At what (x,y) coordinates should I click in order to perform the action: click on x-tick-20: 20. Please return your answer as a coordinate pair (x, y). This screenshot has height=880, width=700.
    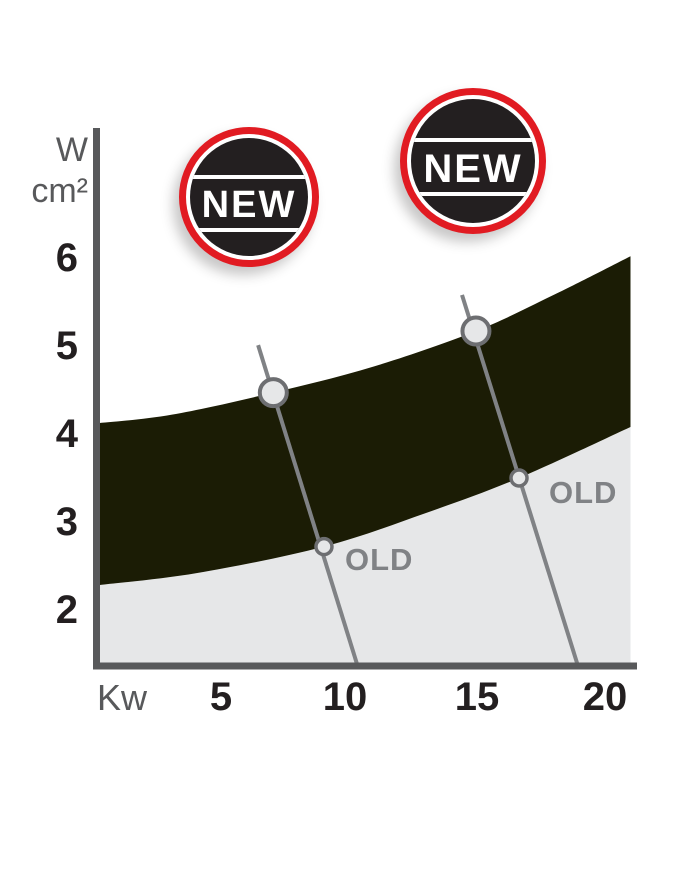
    Looking at the image, I should click on (605, 697).